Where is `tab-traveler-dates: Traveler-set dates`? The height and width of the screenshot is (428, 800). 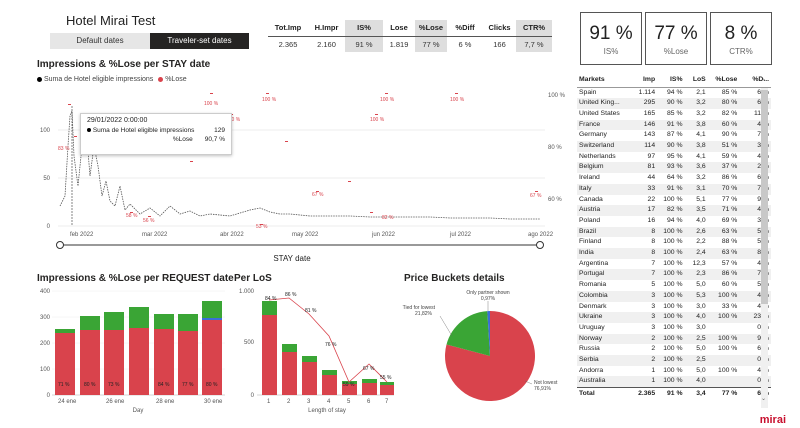
tab-traveler-dates: Traveler-set dates is located at coordinates (199, 41).